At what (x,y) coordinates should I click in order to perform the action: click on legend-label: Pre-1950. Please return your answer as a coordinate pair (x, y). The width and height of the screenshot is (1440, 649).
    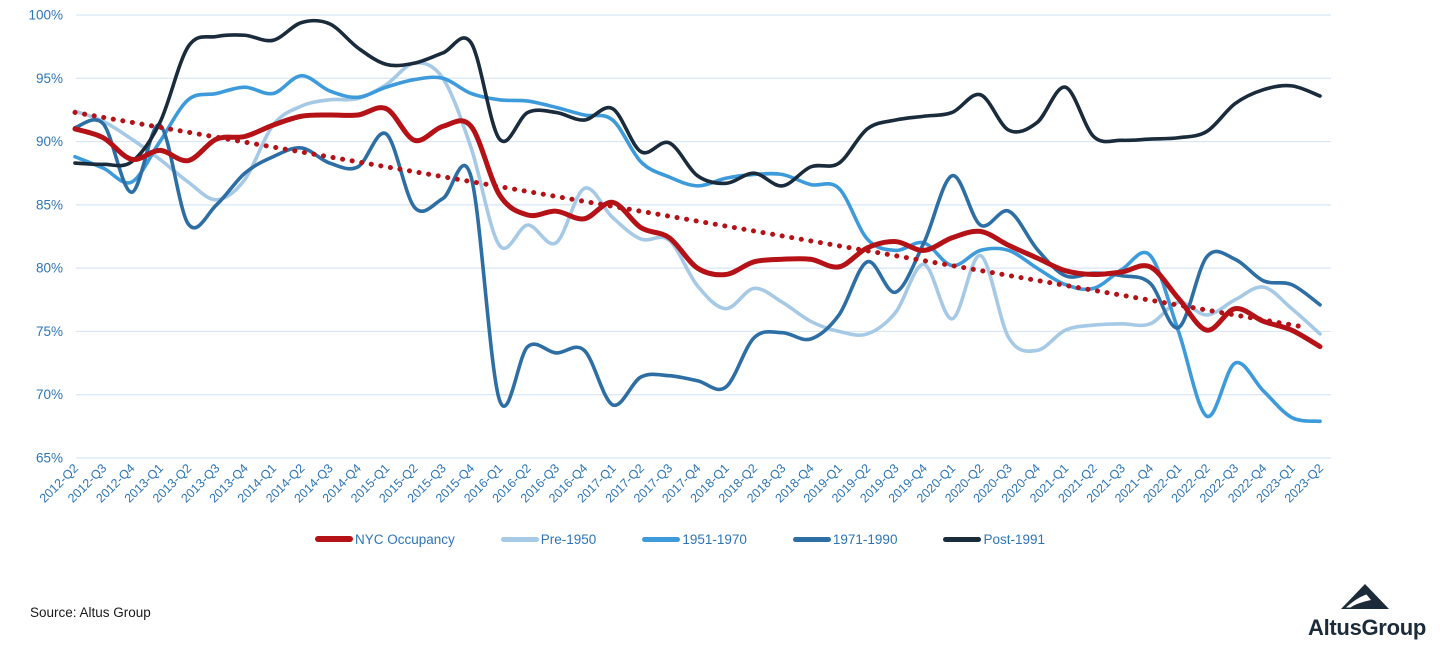
    Looking at the image, I should click on (568, 539).